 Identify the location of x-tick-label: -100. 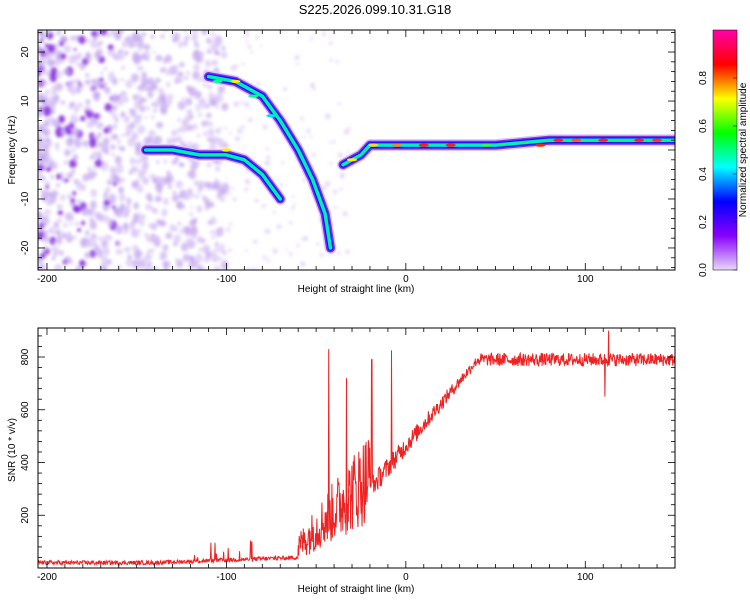
(226, 279).